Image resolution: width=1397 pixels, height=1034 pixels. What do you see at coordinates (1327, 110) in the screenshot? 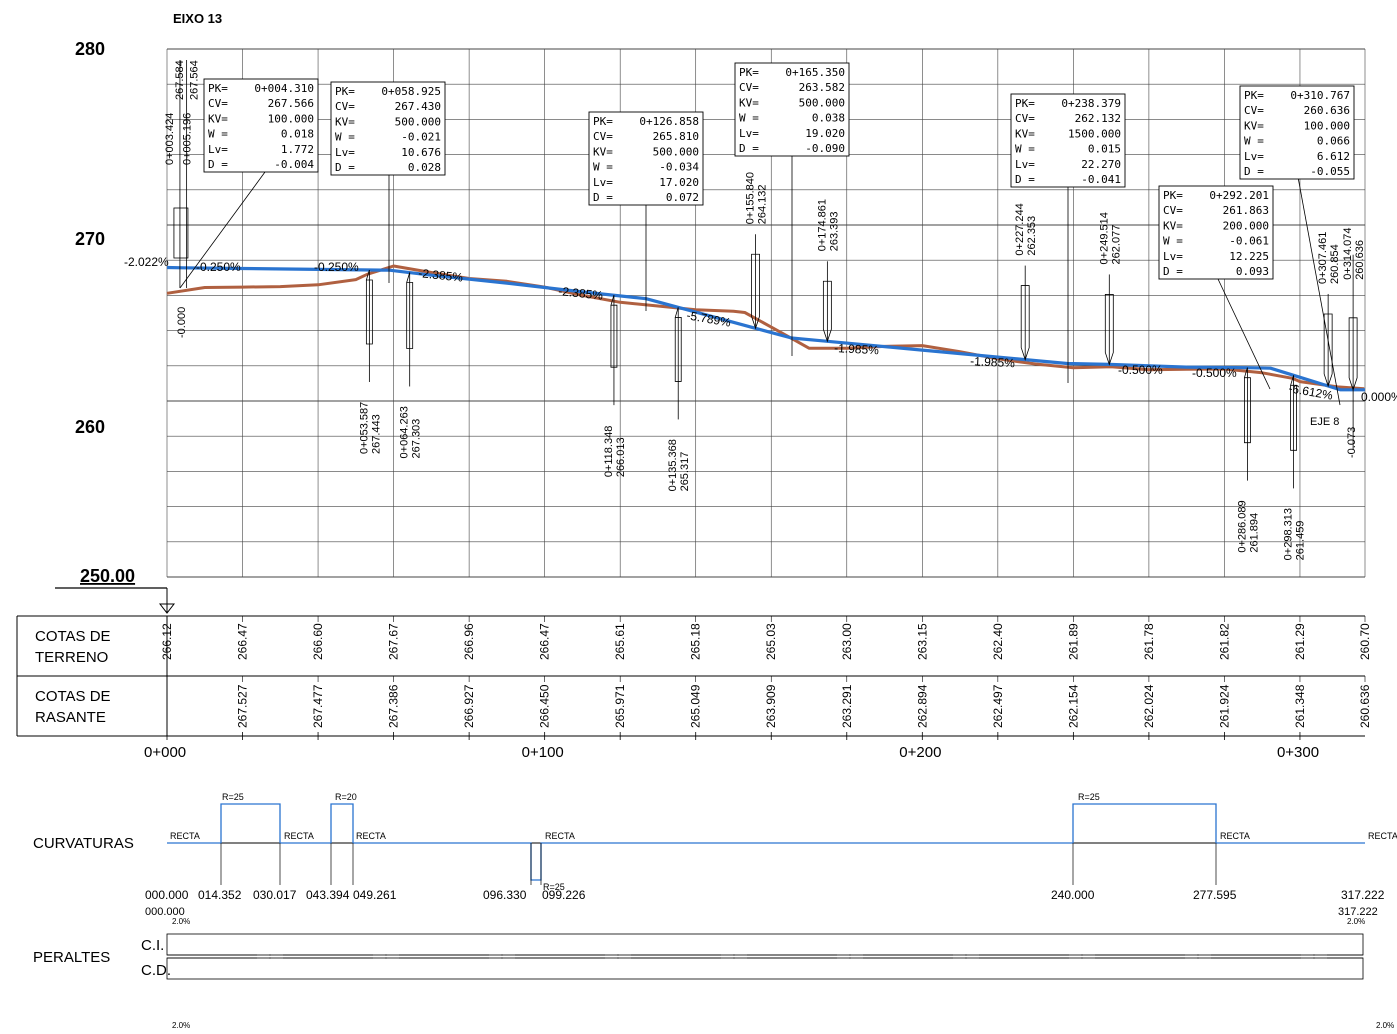
I see `box-value: 260.636` at bounding box center [1327, 110].